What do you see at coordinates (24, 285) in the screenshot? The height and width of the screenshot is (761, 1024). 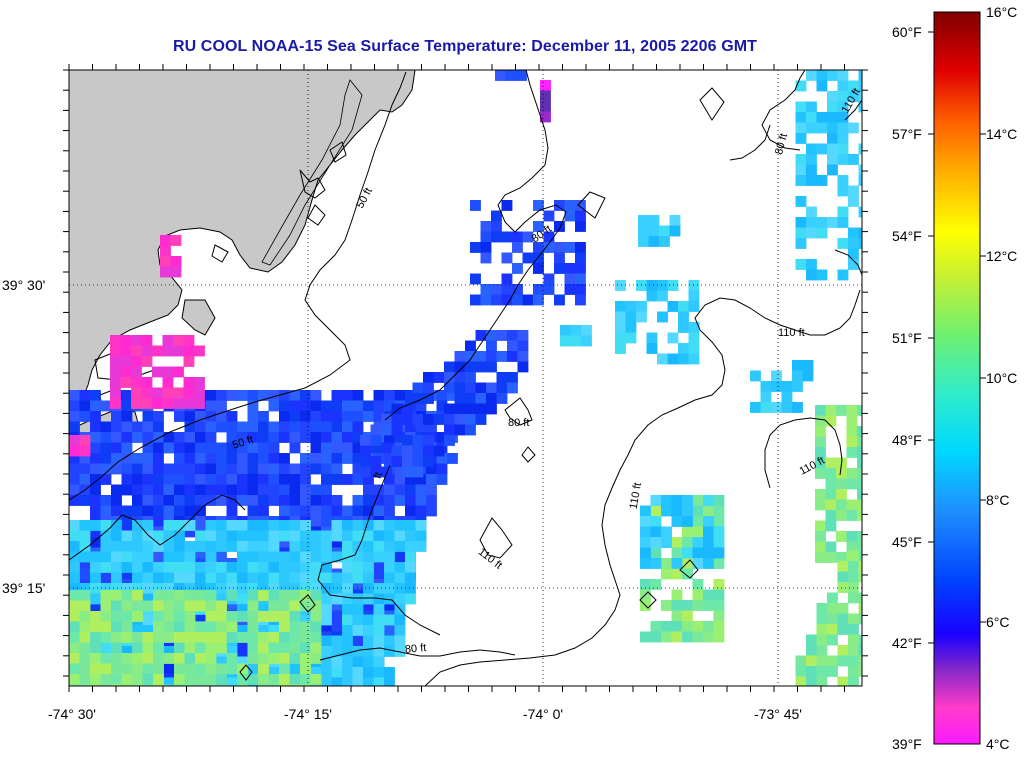 I see `latitude-label: 39° 30'` at bounding box center [24, 285].